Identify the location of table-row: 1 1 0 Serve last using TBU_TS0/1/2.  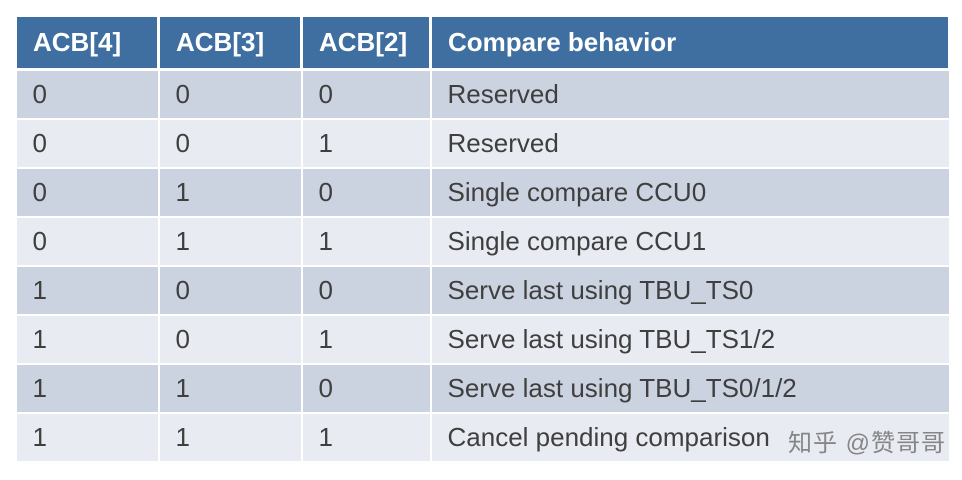
(482, 388).